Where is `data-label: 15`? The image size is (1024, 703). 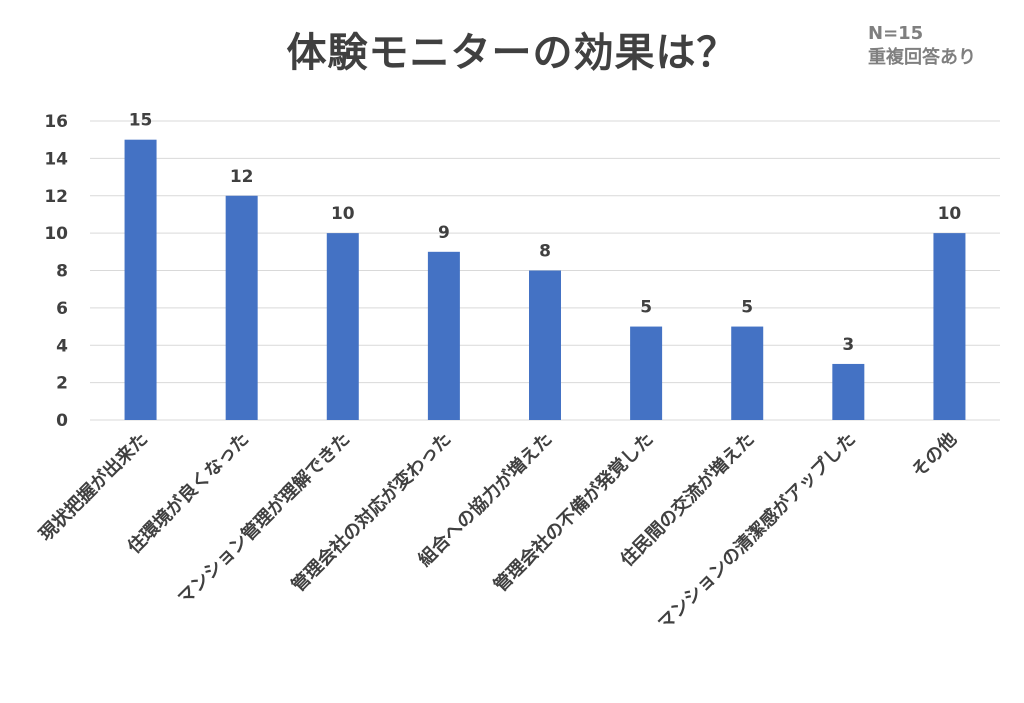
data-label: 15 is located at coordinates (141, 121).